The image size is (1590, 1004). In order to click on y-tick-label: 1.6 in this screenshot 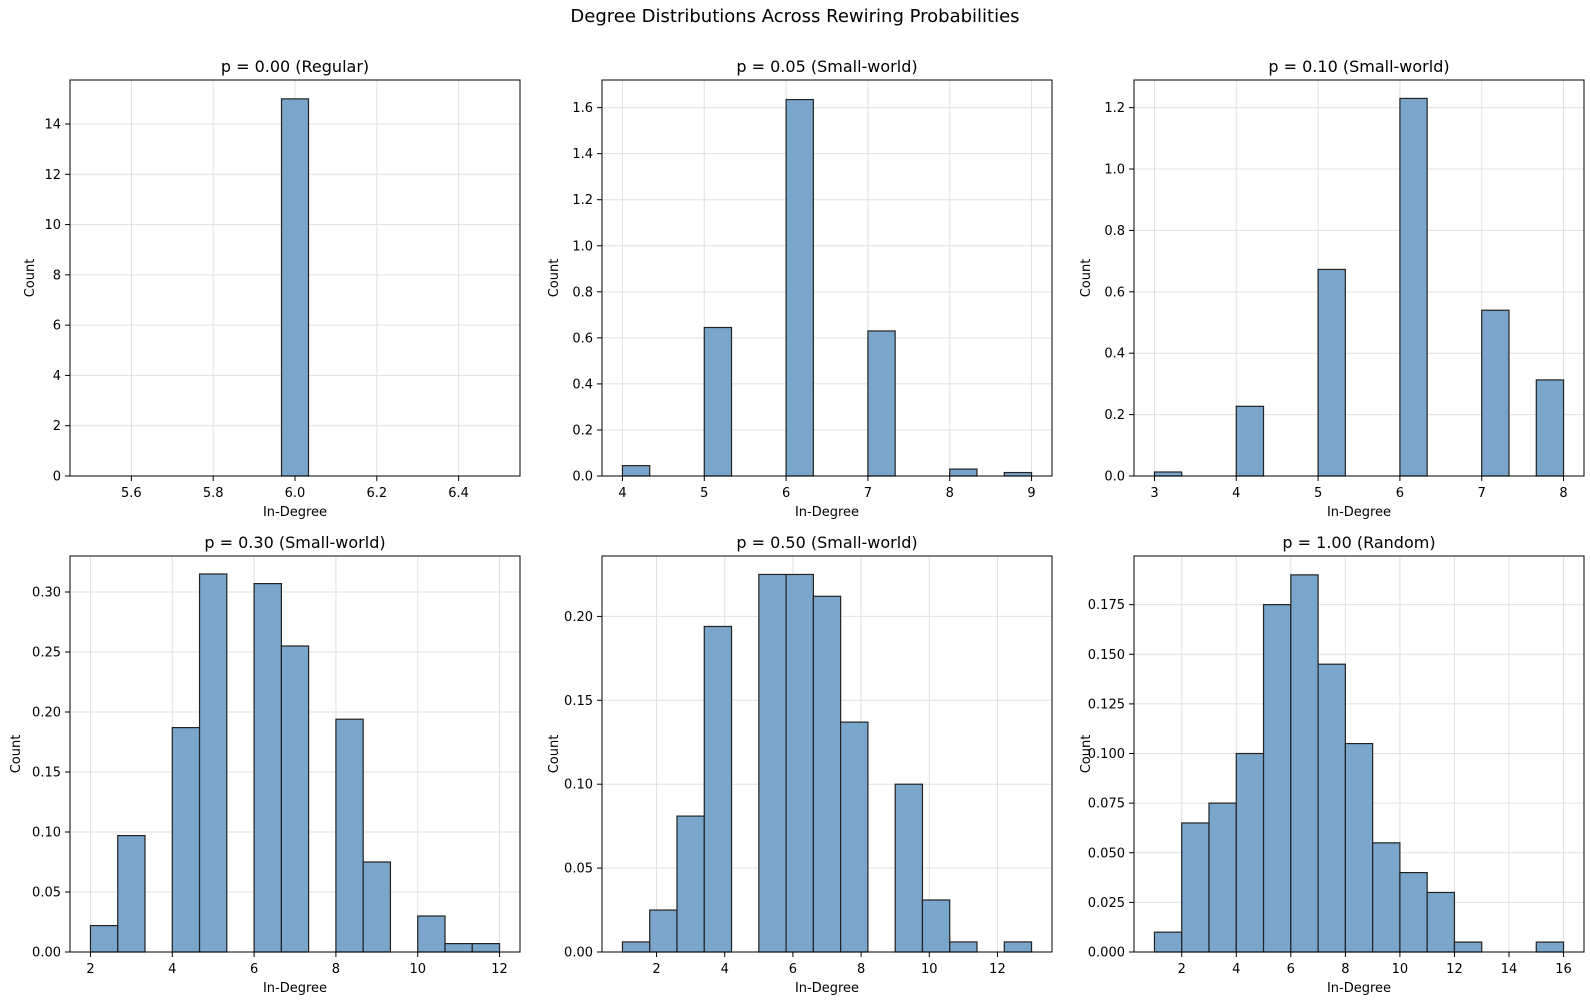, I will do `click(582, 108)`.